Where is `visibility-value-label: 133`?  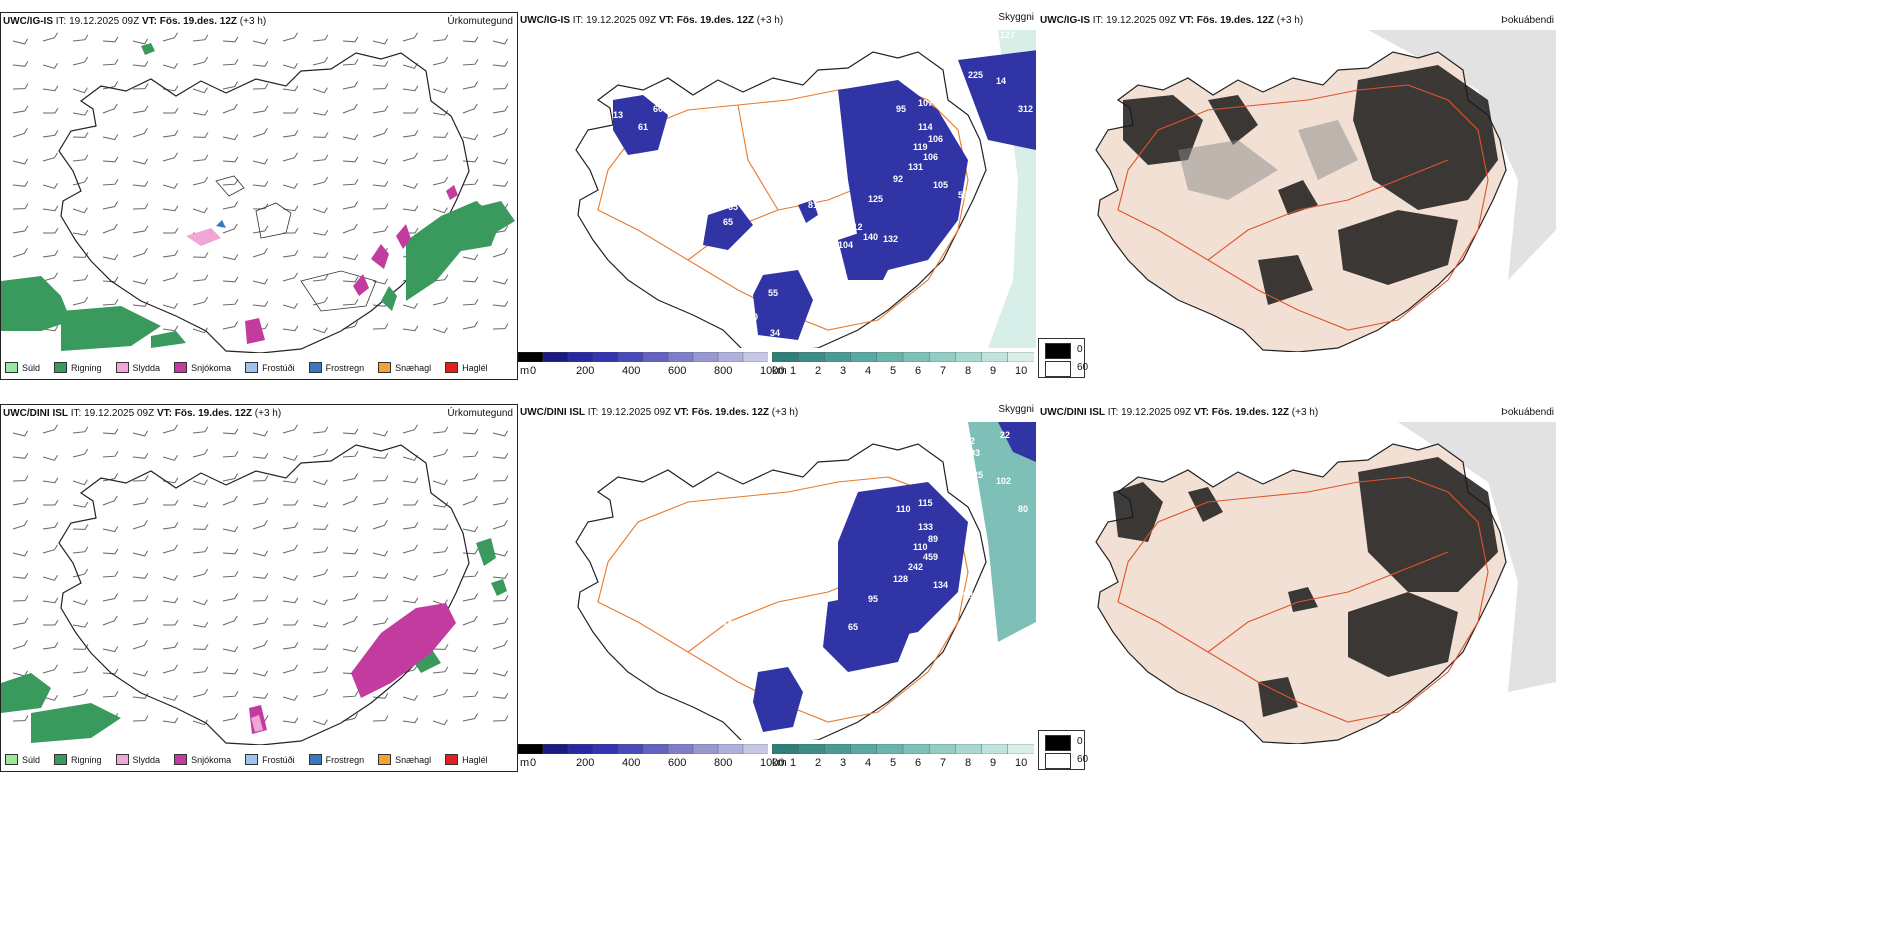
visibility-value-label: 133 is located at coordinates (925, 527).